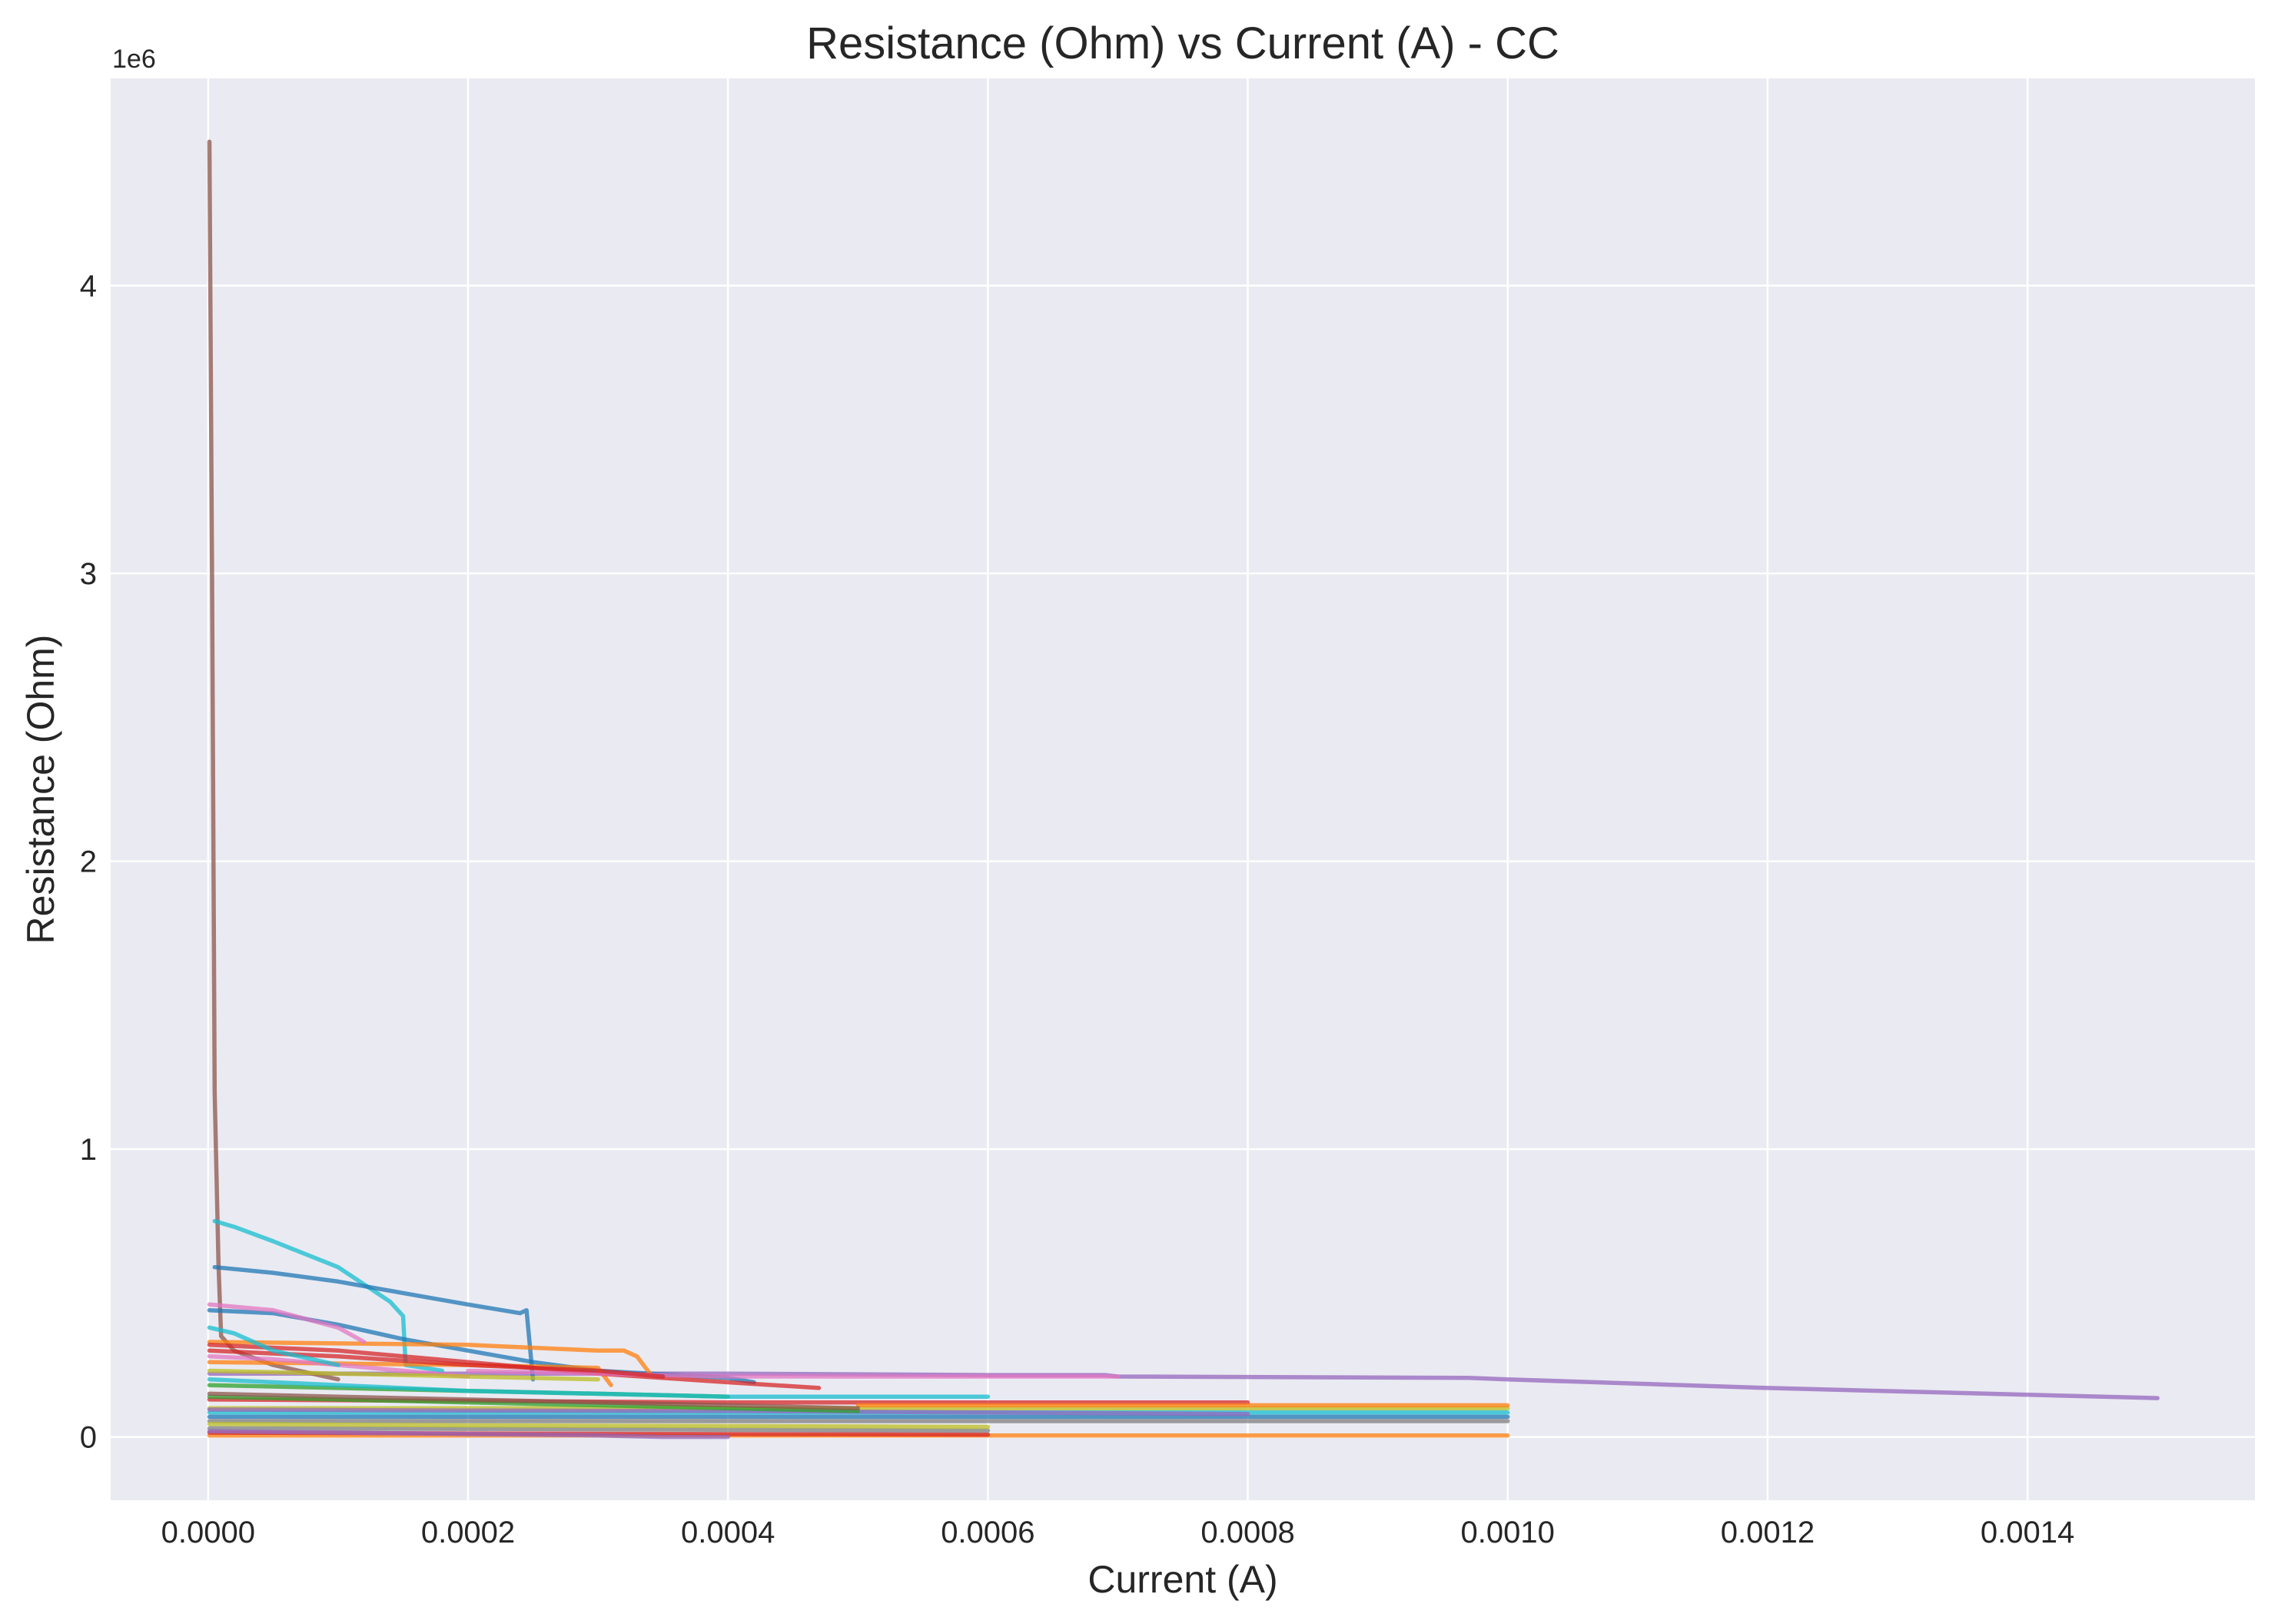 The image size is (2278, 1624). What do you see at coordinates (2027, 1533) in the screenshot?
I see `x-tick-label: 0.0014` at bounding box center [2027, 1533].